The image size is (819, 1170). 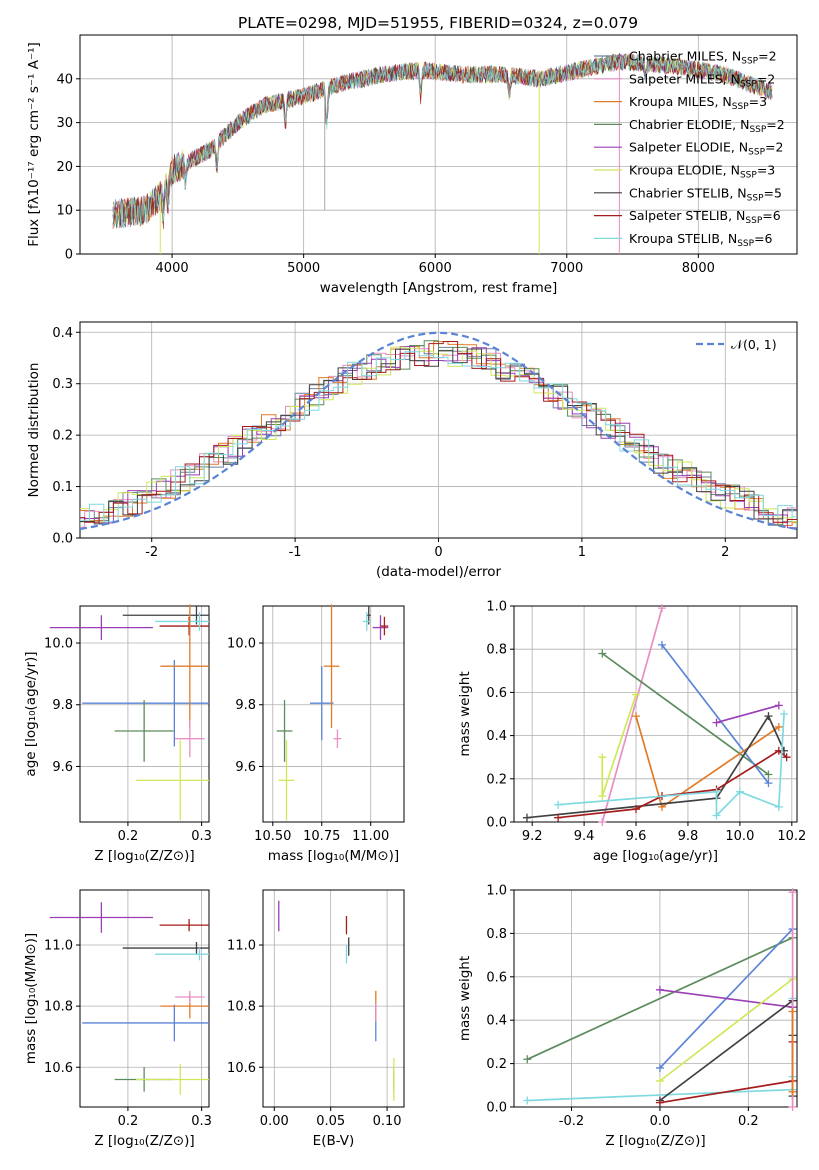 What do you see at coordinates (705, 194) in the screenshot?
I see `legend-label: Chabrier STELIB, NSSP=5` at bounding box center [705, 194].